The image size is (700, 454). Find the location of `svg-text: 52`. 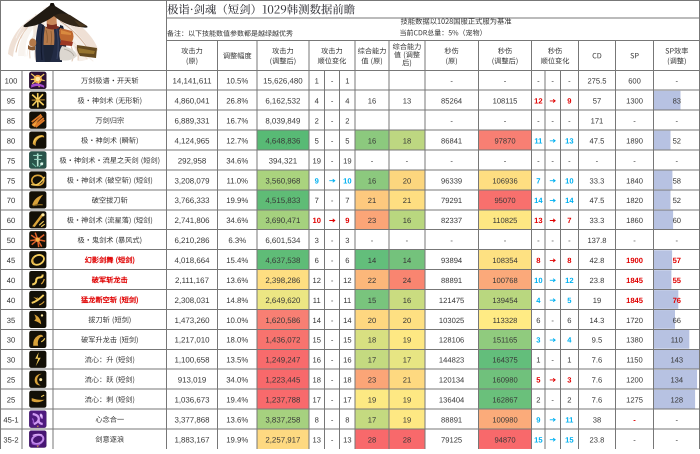

svg-text: 52 is located at coordinates (677, 200).